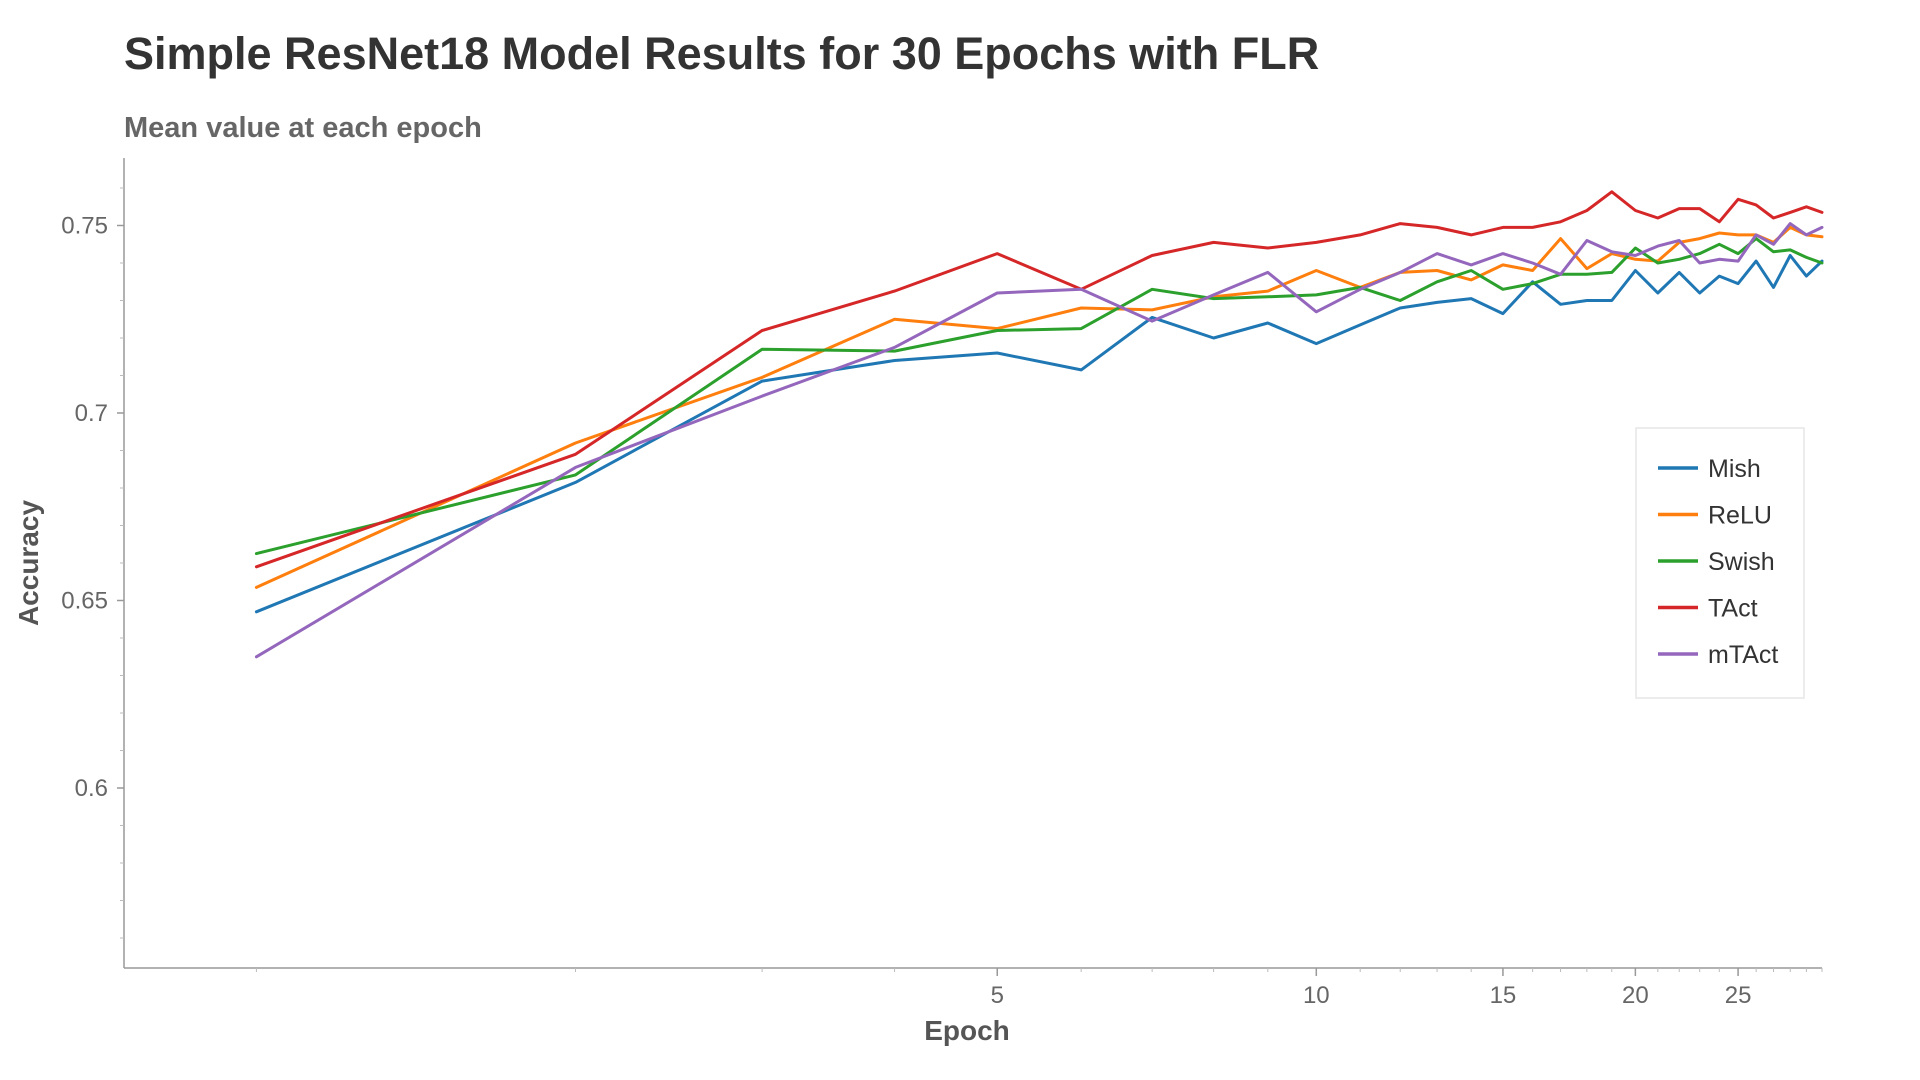 Image resolution: width=1920 pixels, height=1080 pixels. I want to click on x-tick-label: 25, so click(1738, 995).